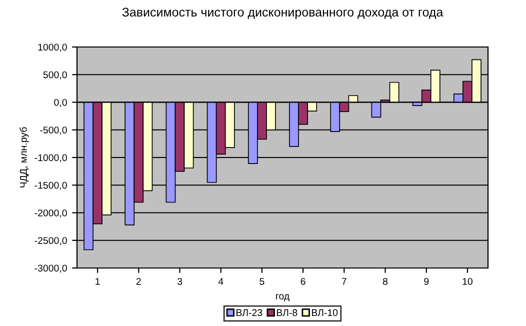  I want to click on y-tick-label: -1500,0, so click(50, 186).